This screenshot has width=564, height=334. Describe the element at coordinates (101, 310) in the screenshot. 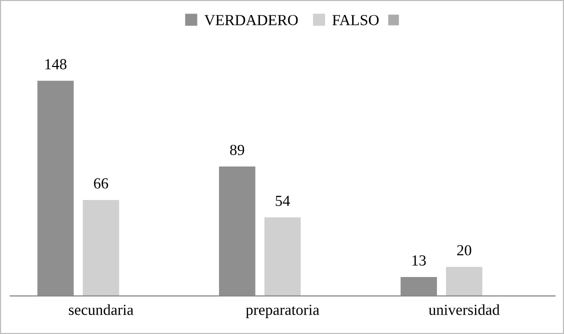

I see `x-tick-label: secundaria` at that location.